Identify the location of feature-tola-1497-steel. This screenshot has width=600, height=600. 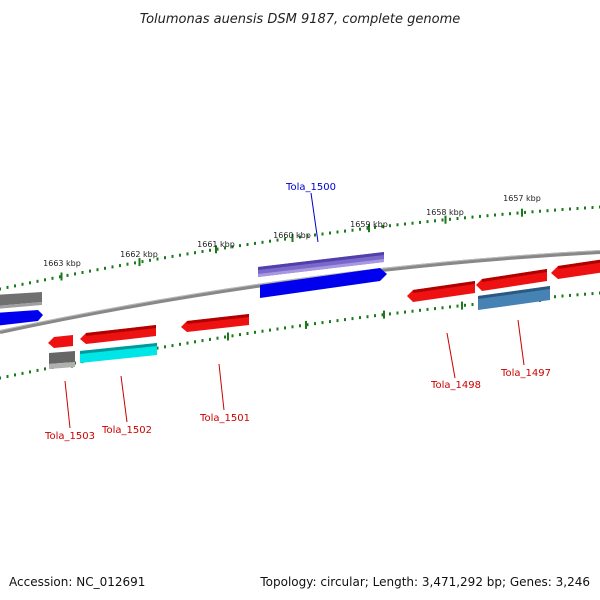
(514, 298).